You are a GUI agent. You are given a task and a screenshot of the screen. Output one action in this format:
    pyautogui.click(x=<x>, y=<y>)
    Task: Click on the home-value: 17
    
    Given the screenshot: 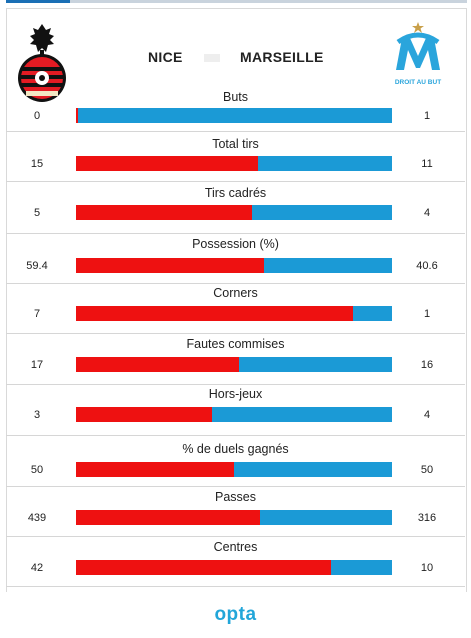 What is the action you would take?
    pyautogui.click(x=37, y=365)
    